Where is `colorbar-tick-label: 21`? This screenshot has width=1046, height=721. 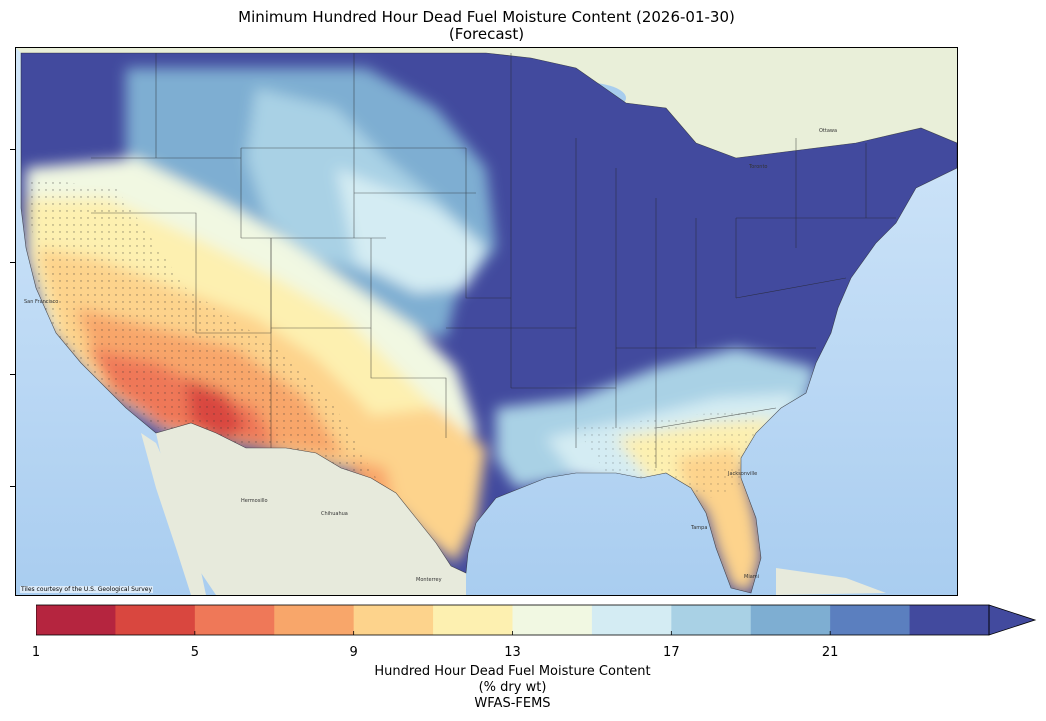 colorbar-tick-label: 21 is located at coordinates (830, 652).